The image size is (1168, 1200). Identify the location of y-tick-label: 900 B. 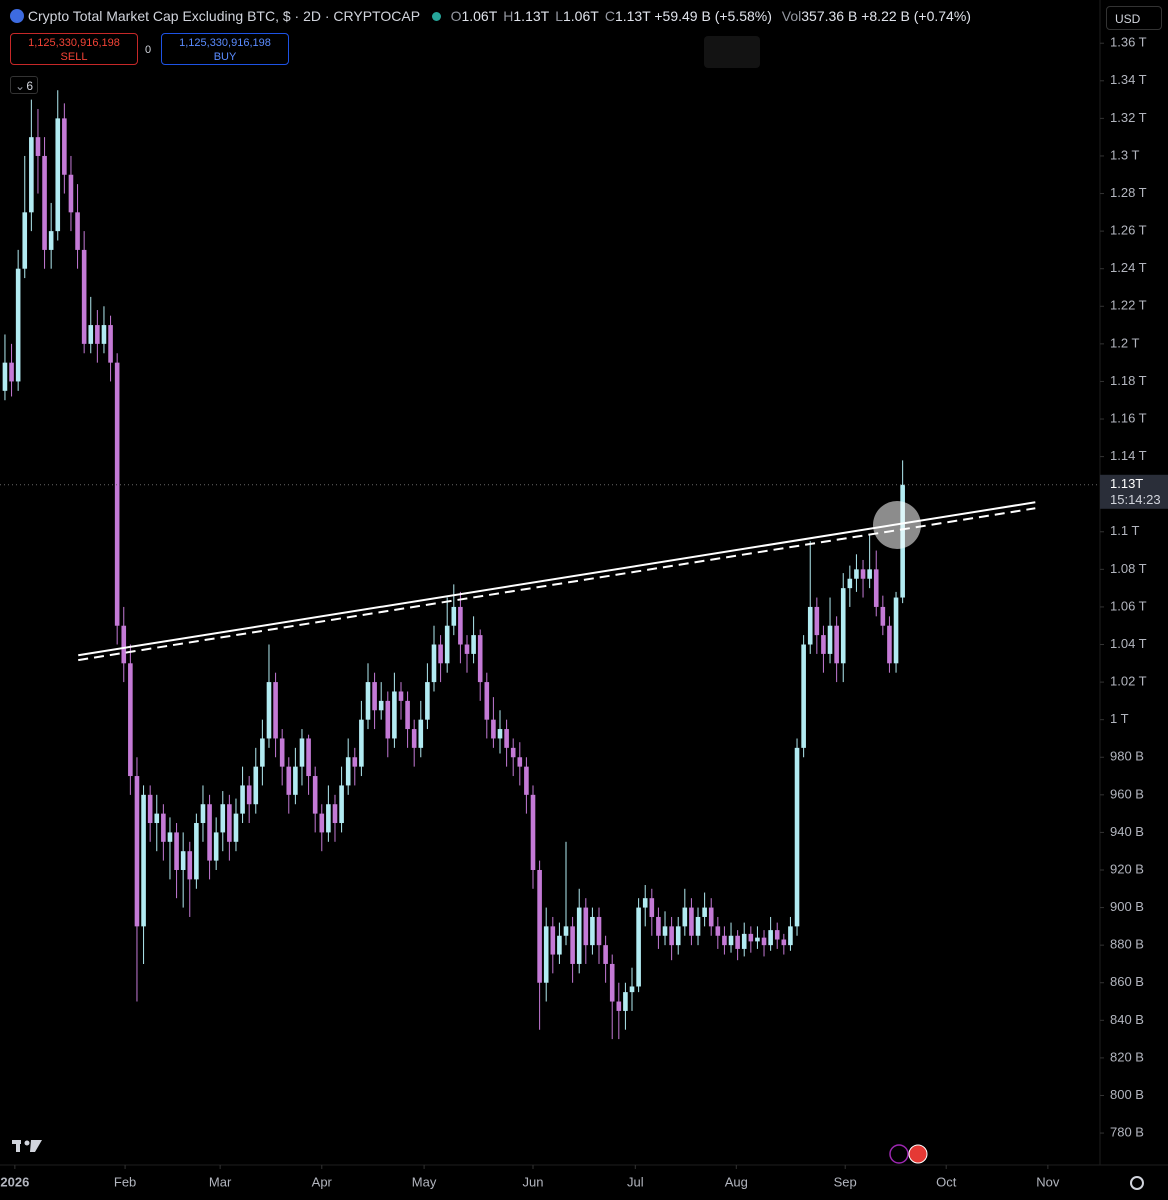
(1127, 906).